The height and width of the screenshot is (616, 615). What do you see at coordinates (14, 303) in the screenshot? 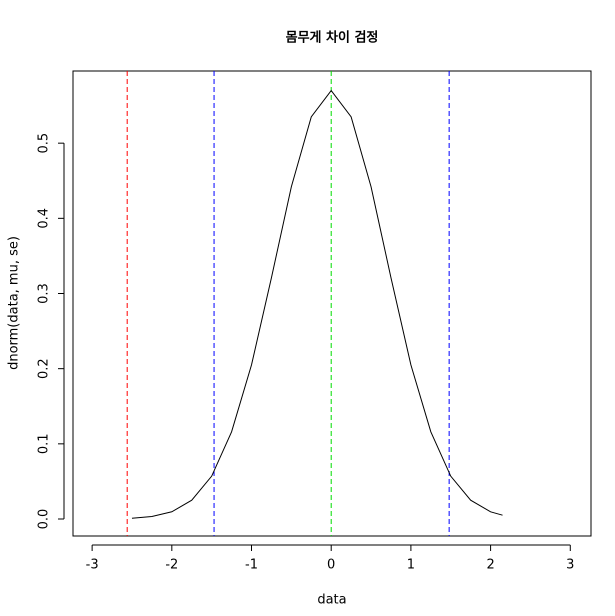
I see `y-axis-label: dnorm(data, mu, se)` at bounding box center [14, 303].